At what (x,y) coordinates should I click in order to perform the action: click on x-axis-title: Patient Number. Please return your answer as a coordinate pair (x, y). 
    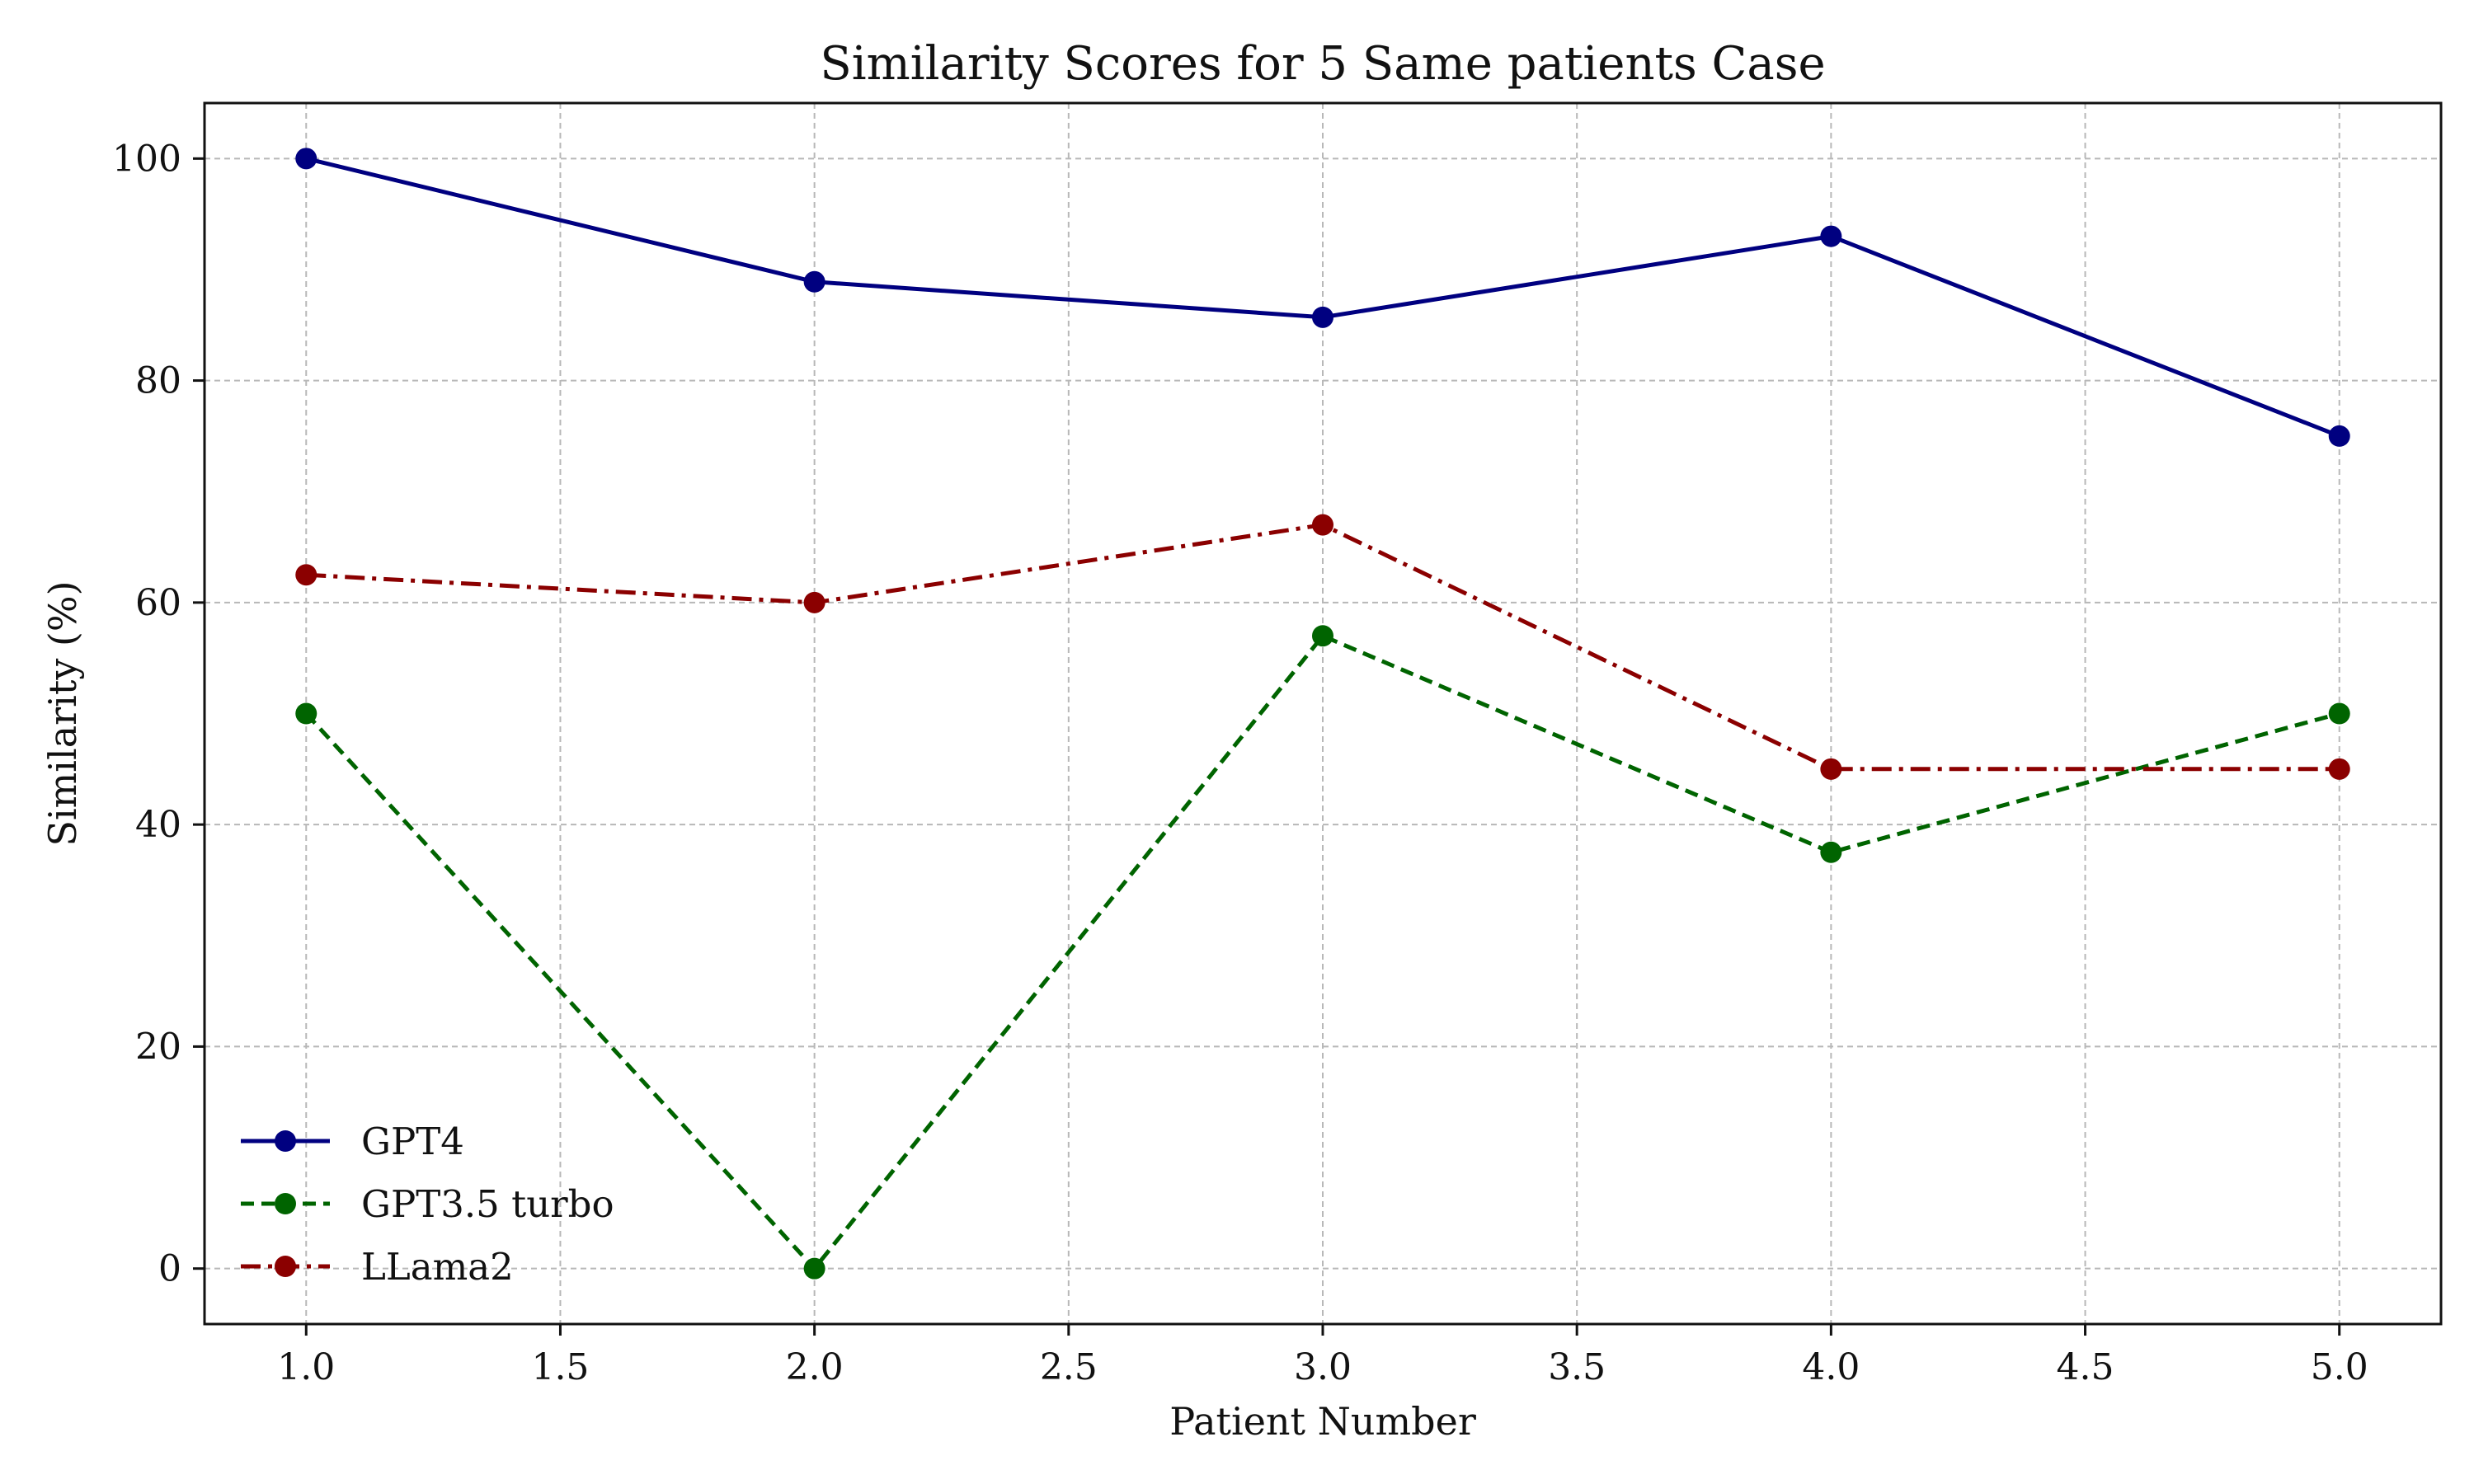
    Looking at the image, I should click on (1322, 1421).